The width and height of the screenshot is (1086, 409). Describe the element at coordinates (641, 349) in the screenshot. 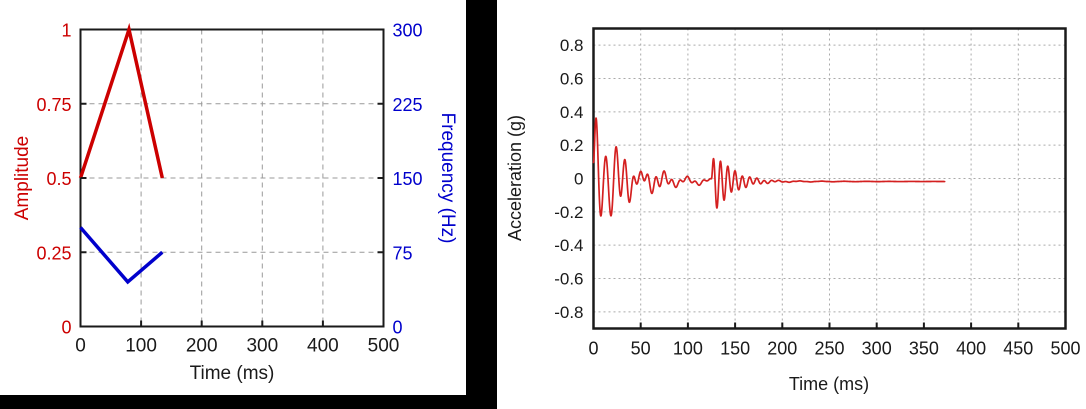

I see `x-tick-label: 50` at that location.